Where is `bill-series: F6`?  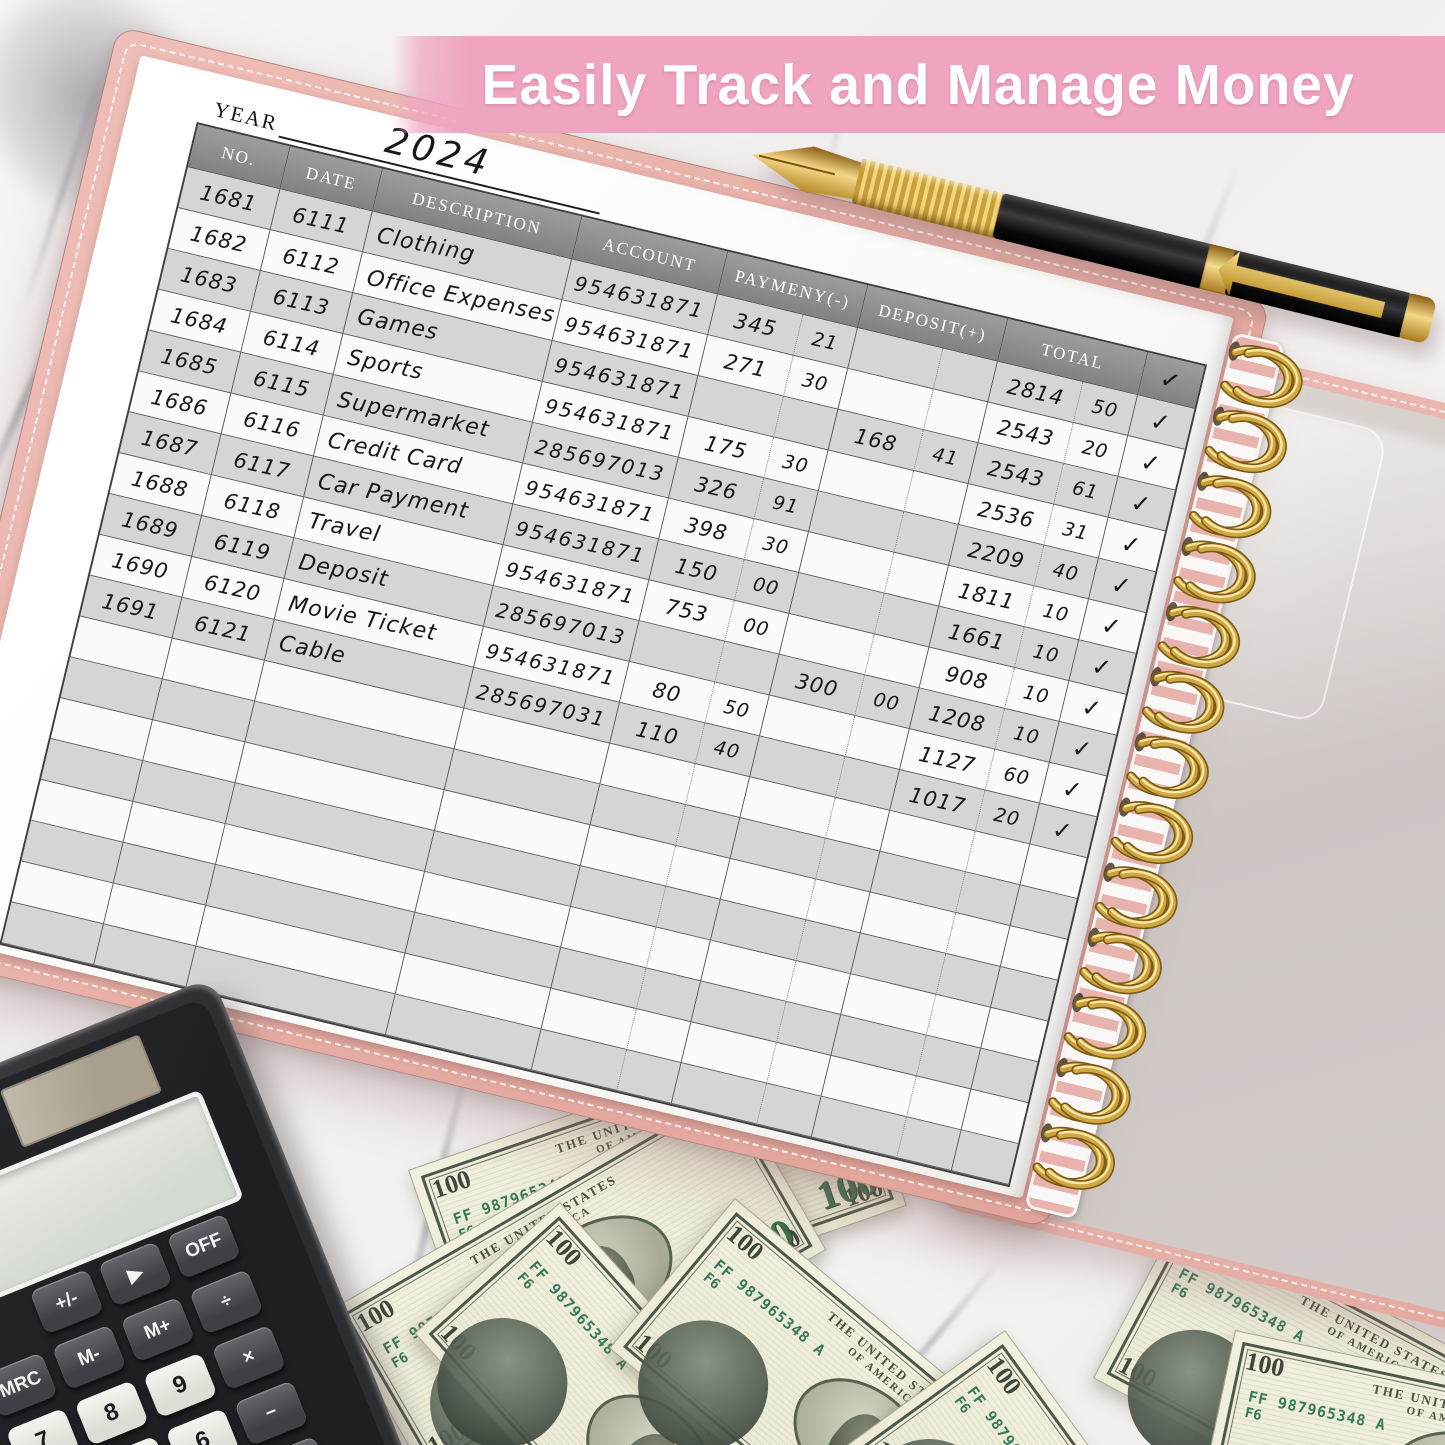 bill-series: F6 is located at coordinates (1253, 1415).